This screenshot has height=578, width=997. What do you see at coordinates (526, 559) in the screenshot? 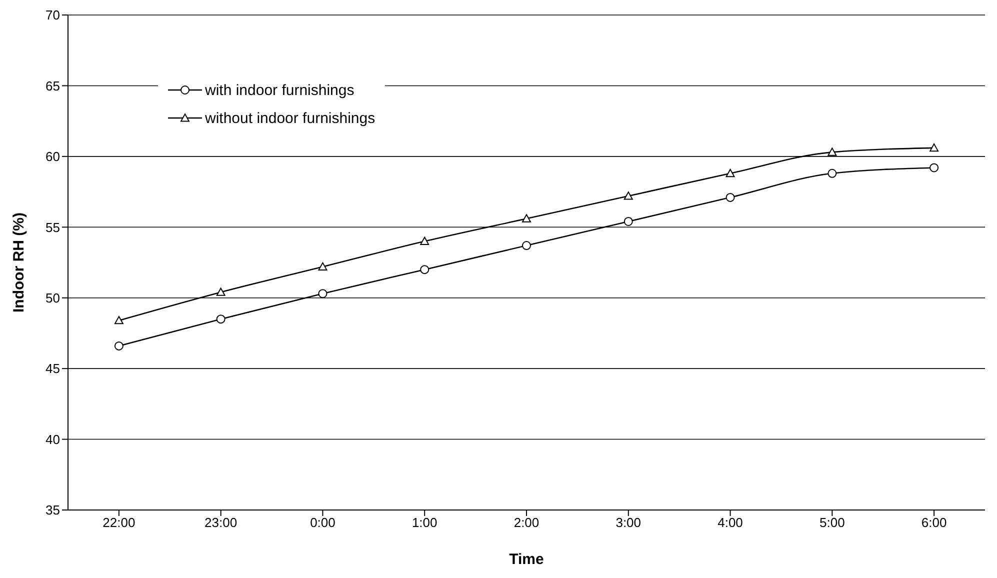
I see `x-axis-title: Time` at bounding box center [526, 559].